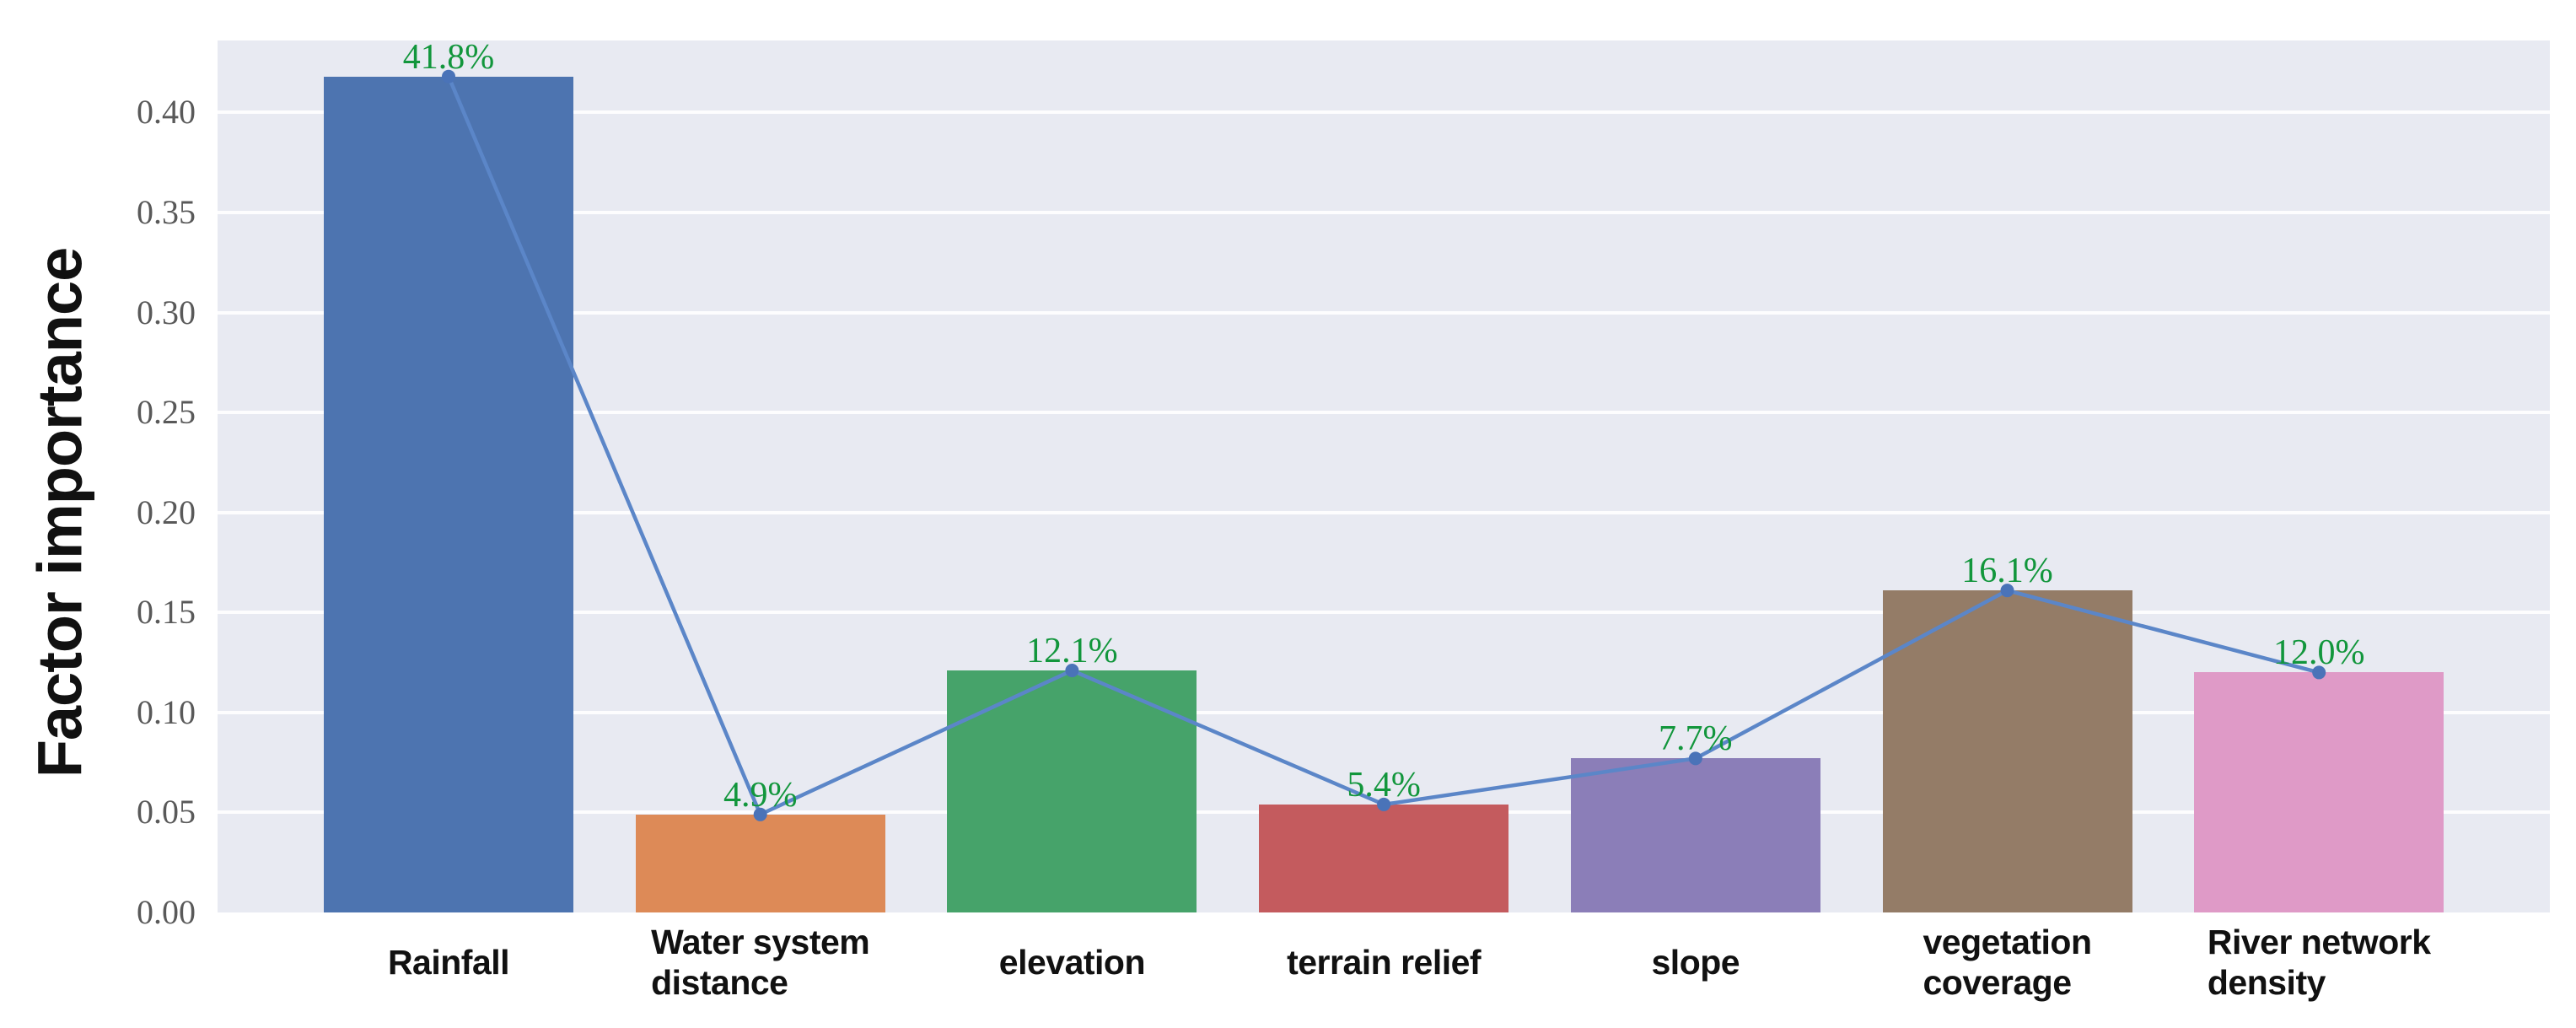 The image size is (2576, 1028). I want to click on x-category-label-line: Water system, so click(760, 942).